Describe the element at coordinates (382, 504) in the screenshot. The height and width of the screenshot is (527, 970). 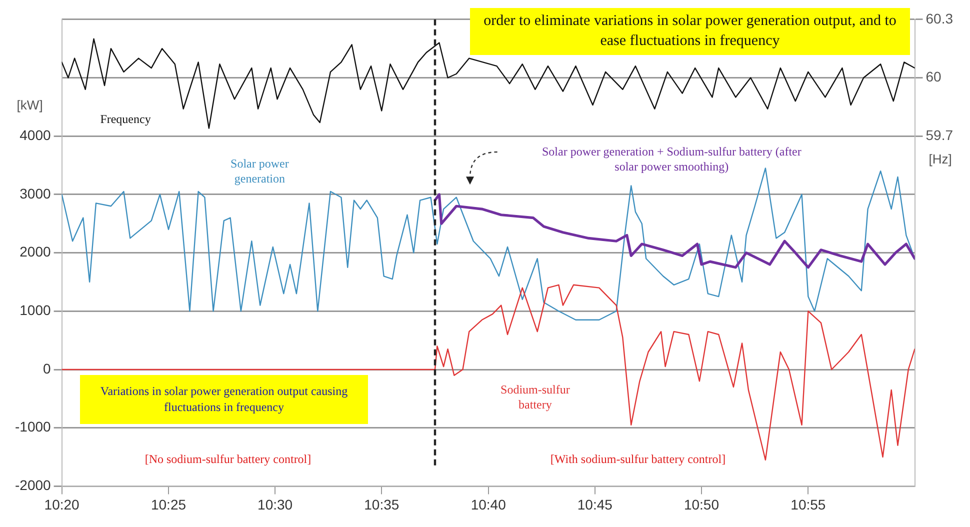
I see `x-tick-label: 10:35` at that location.